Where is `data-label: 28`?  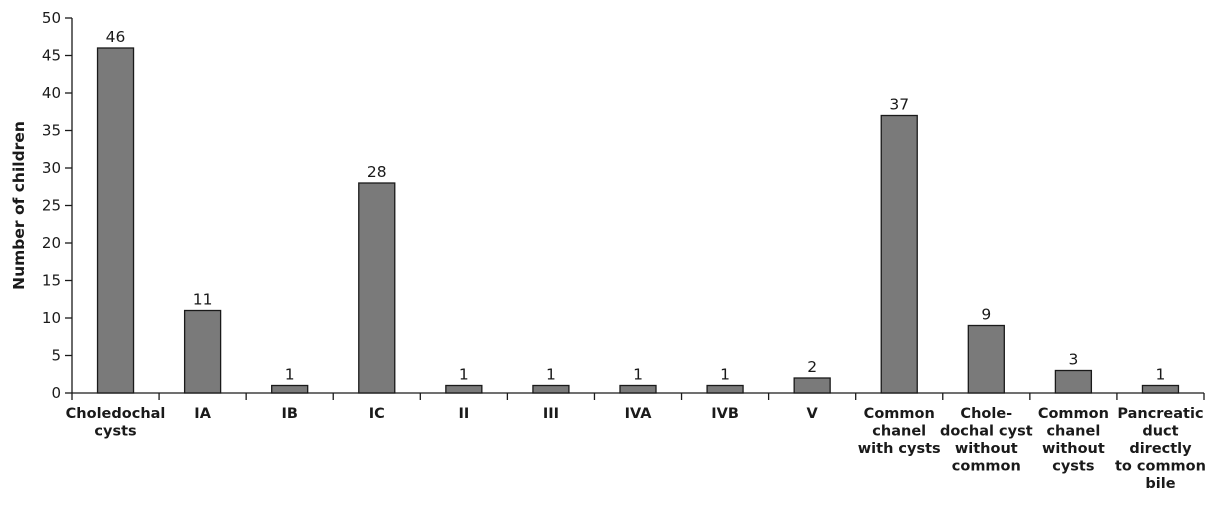
data-label: 28 is located at coordinates (377, 172).